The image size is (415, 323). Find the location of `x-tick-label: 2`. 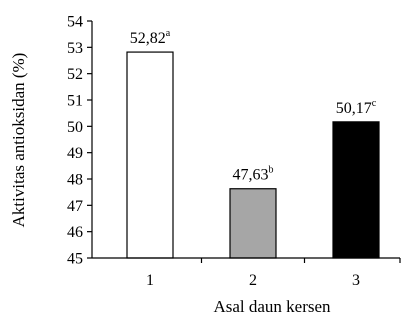

x-tick-label: 2 is located at coordinates (253, 280).